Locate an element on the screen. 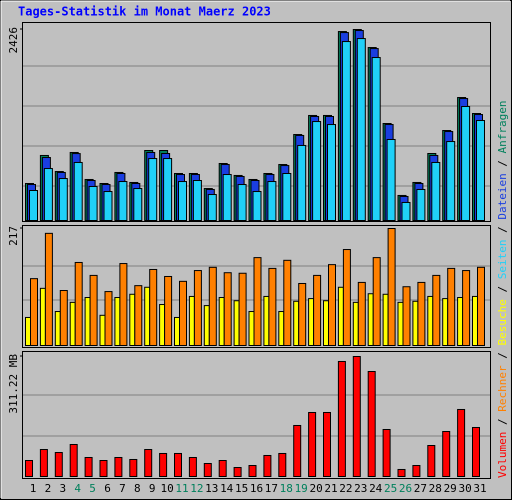 Image resolution: width=512 pixels, height=500 pixels. x-tick-label: 28 is located at coordinates (435, 488).